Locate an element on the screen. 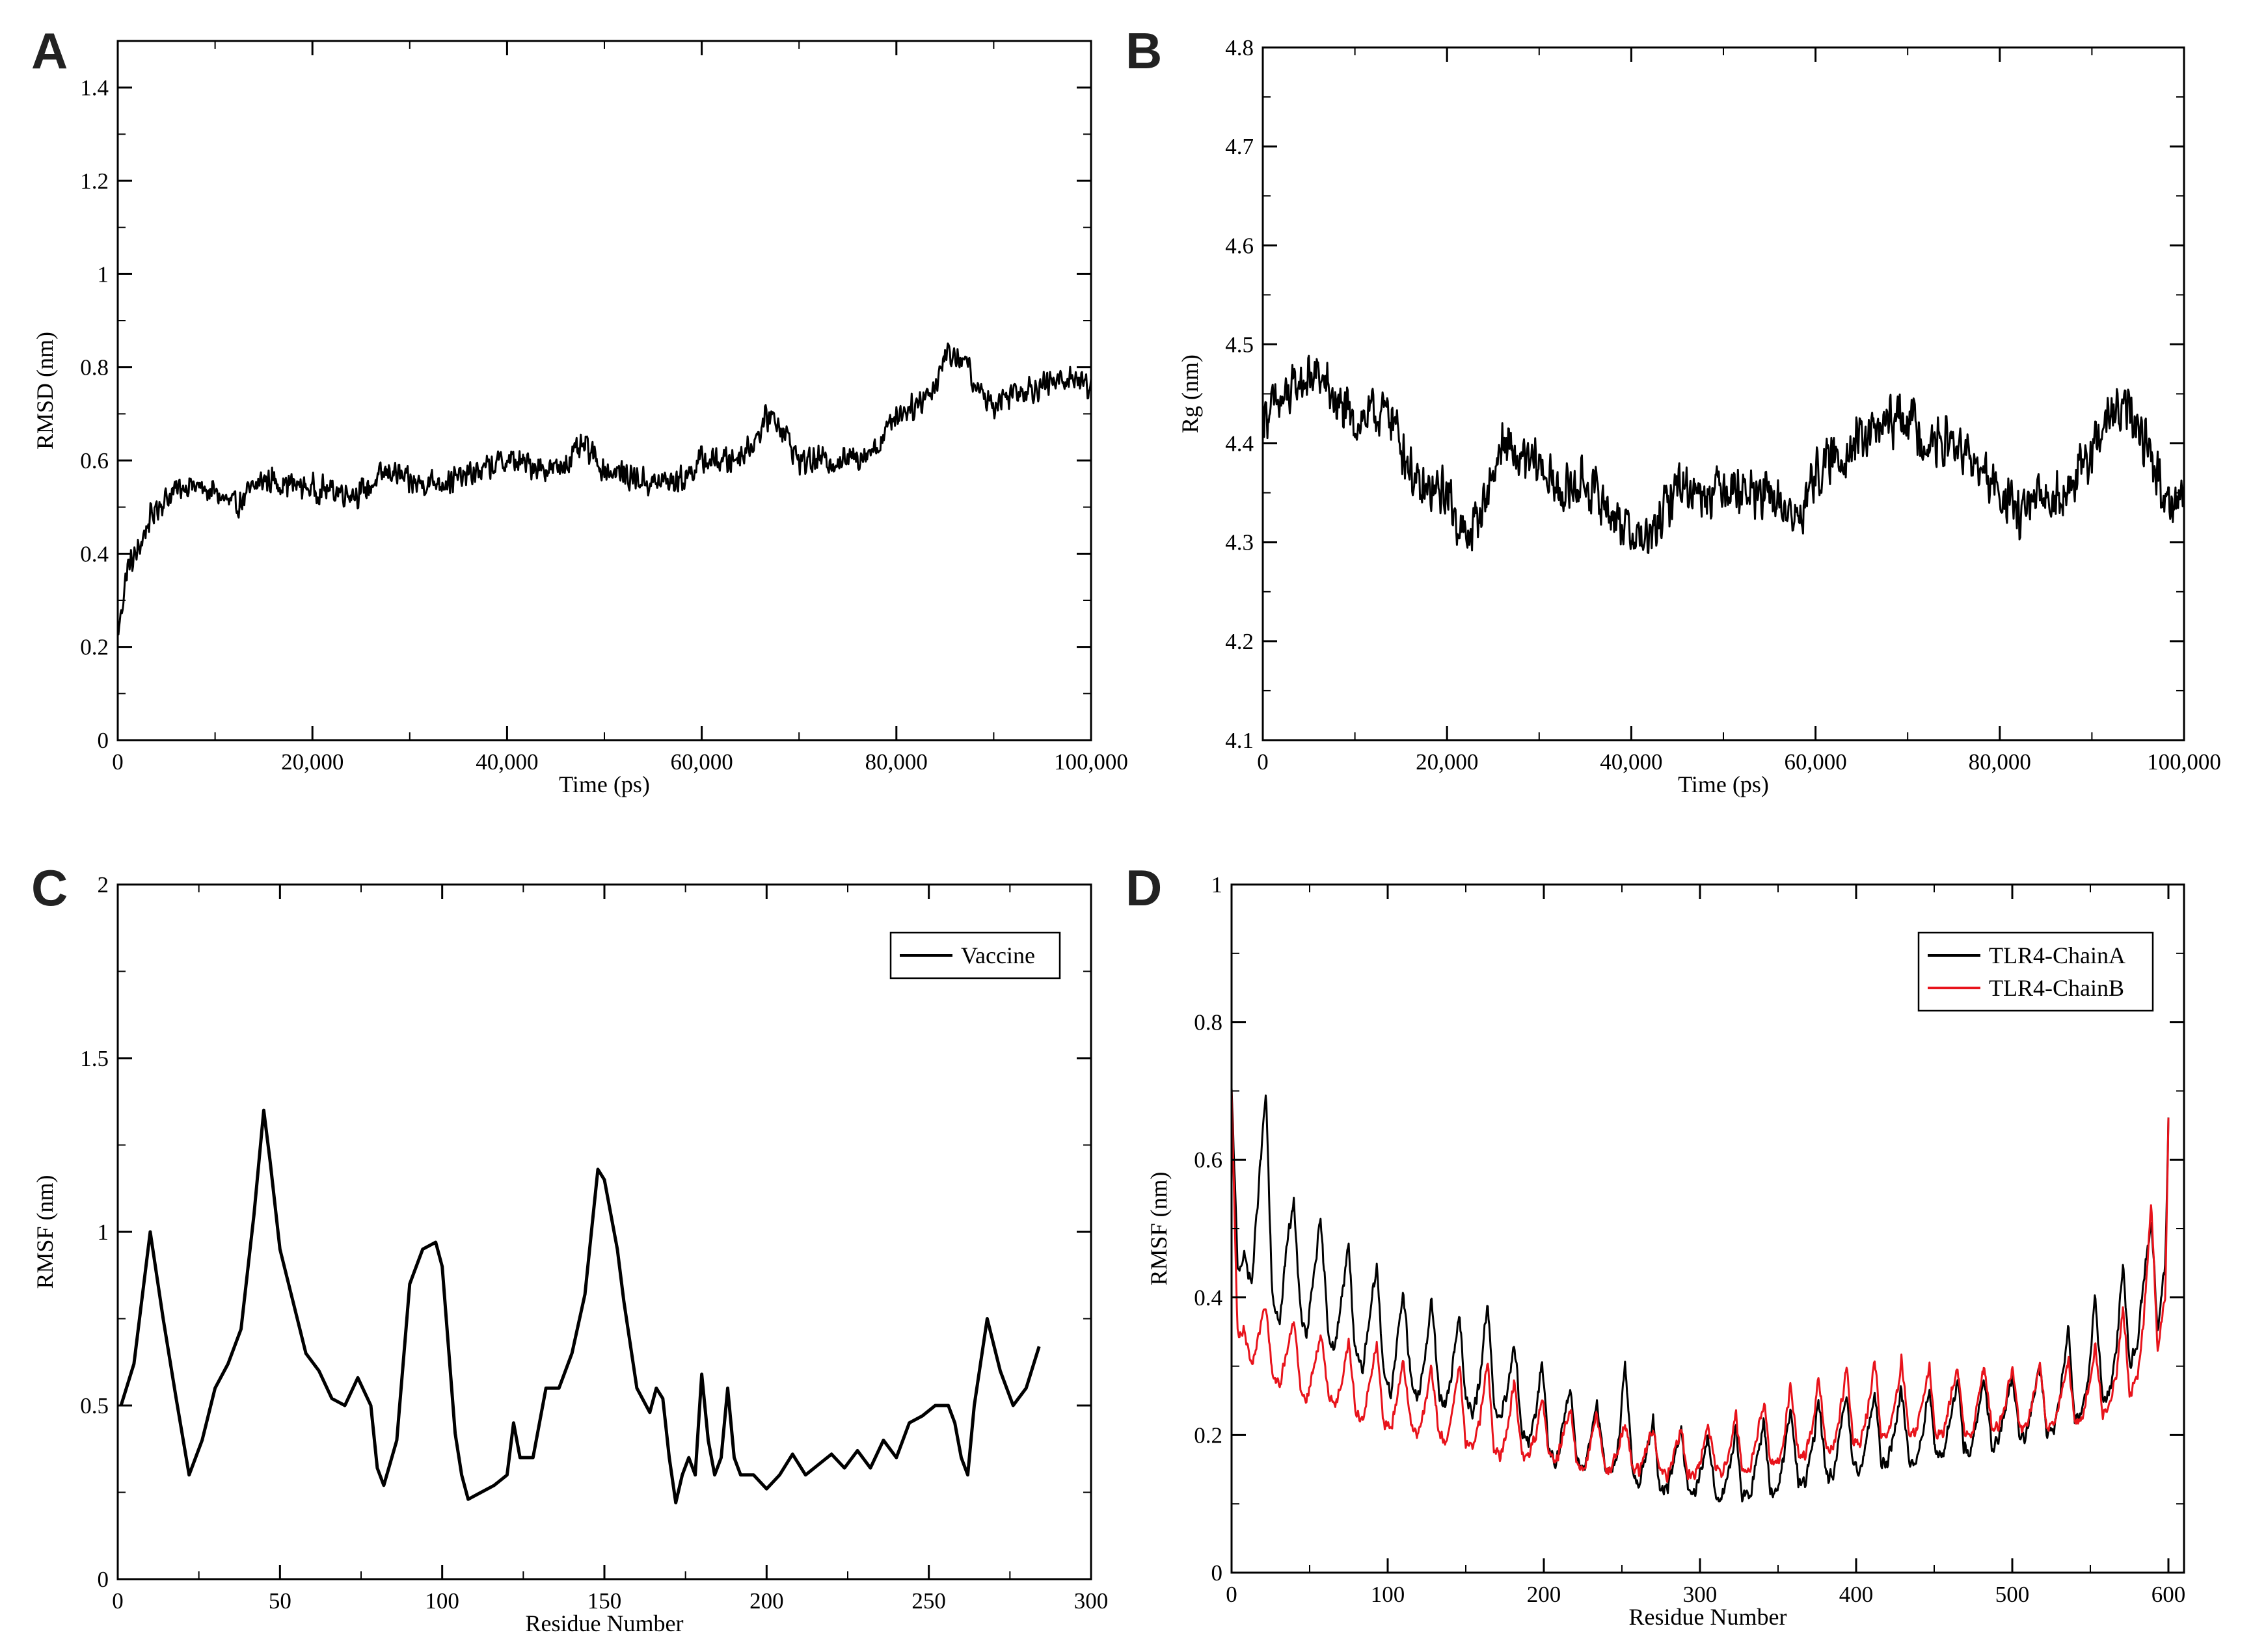  series-line-rmsd is located at coordinates (604, 488).